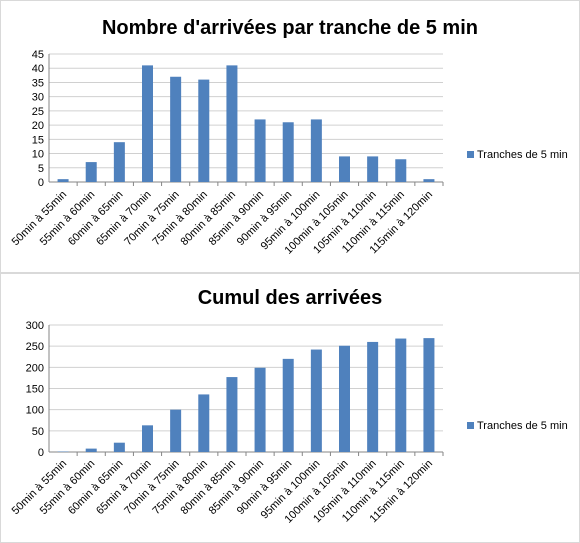  Describe the element at coordinates (38, 83) in the screenshot. I see `y-tick-label: 35` at that location.